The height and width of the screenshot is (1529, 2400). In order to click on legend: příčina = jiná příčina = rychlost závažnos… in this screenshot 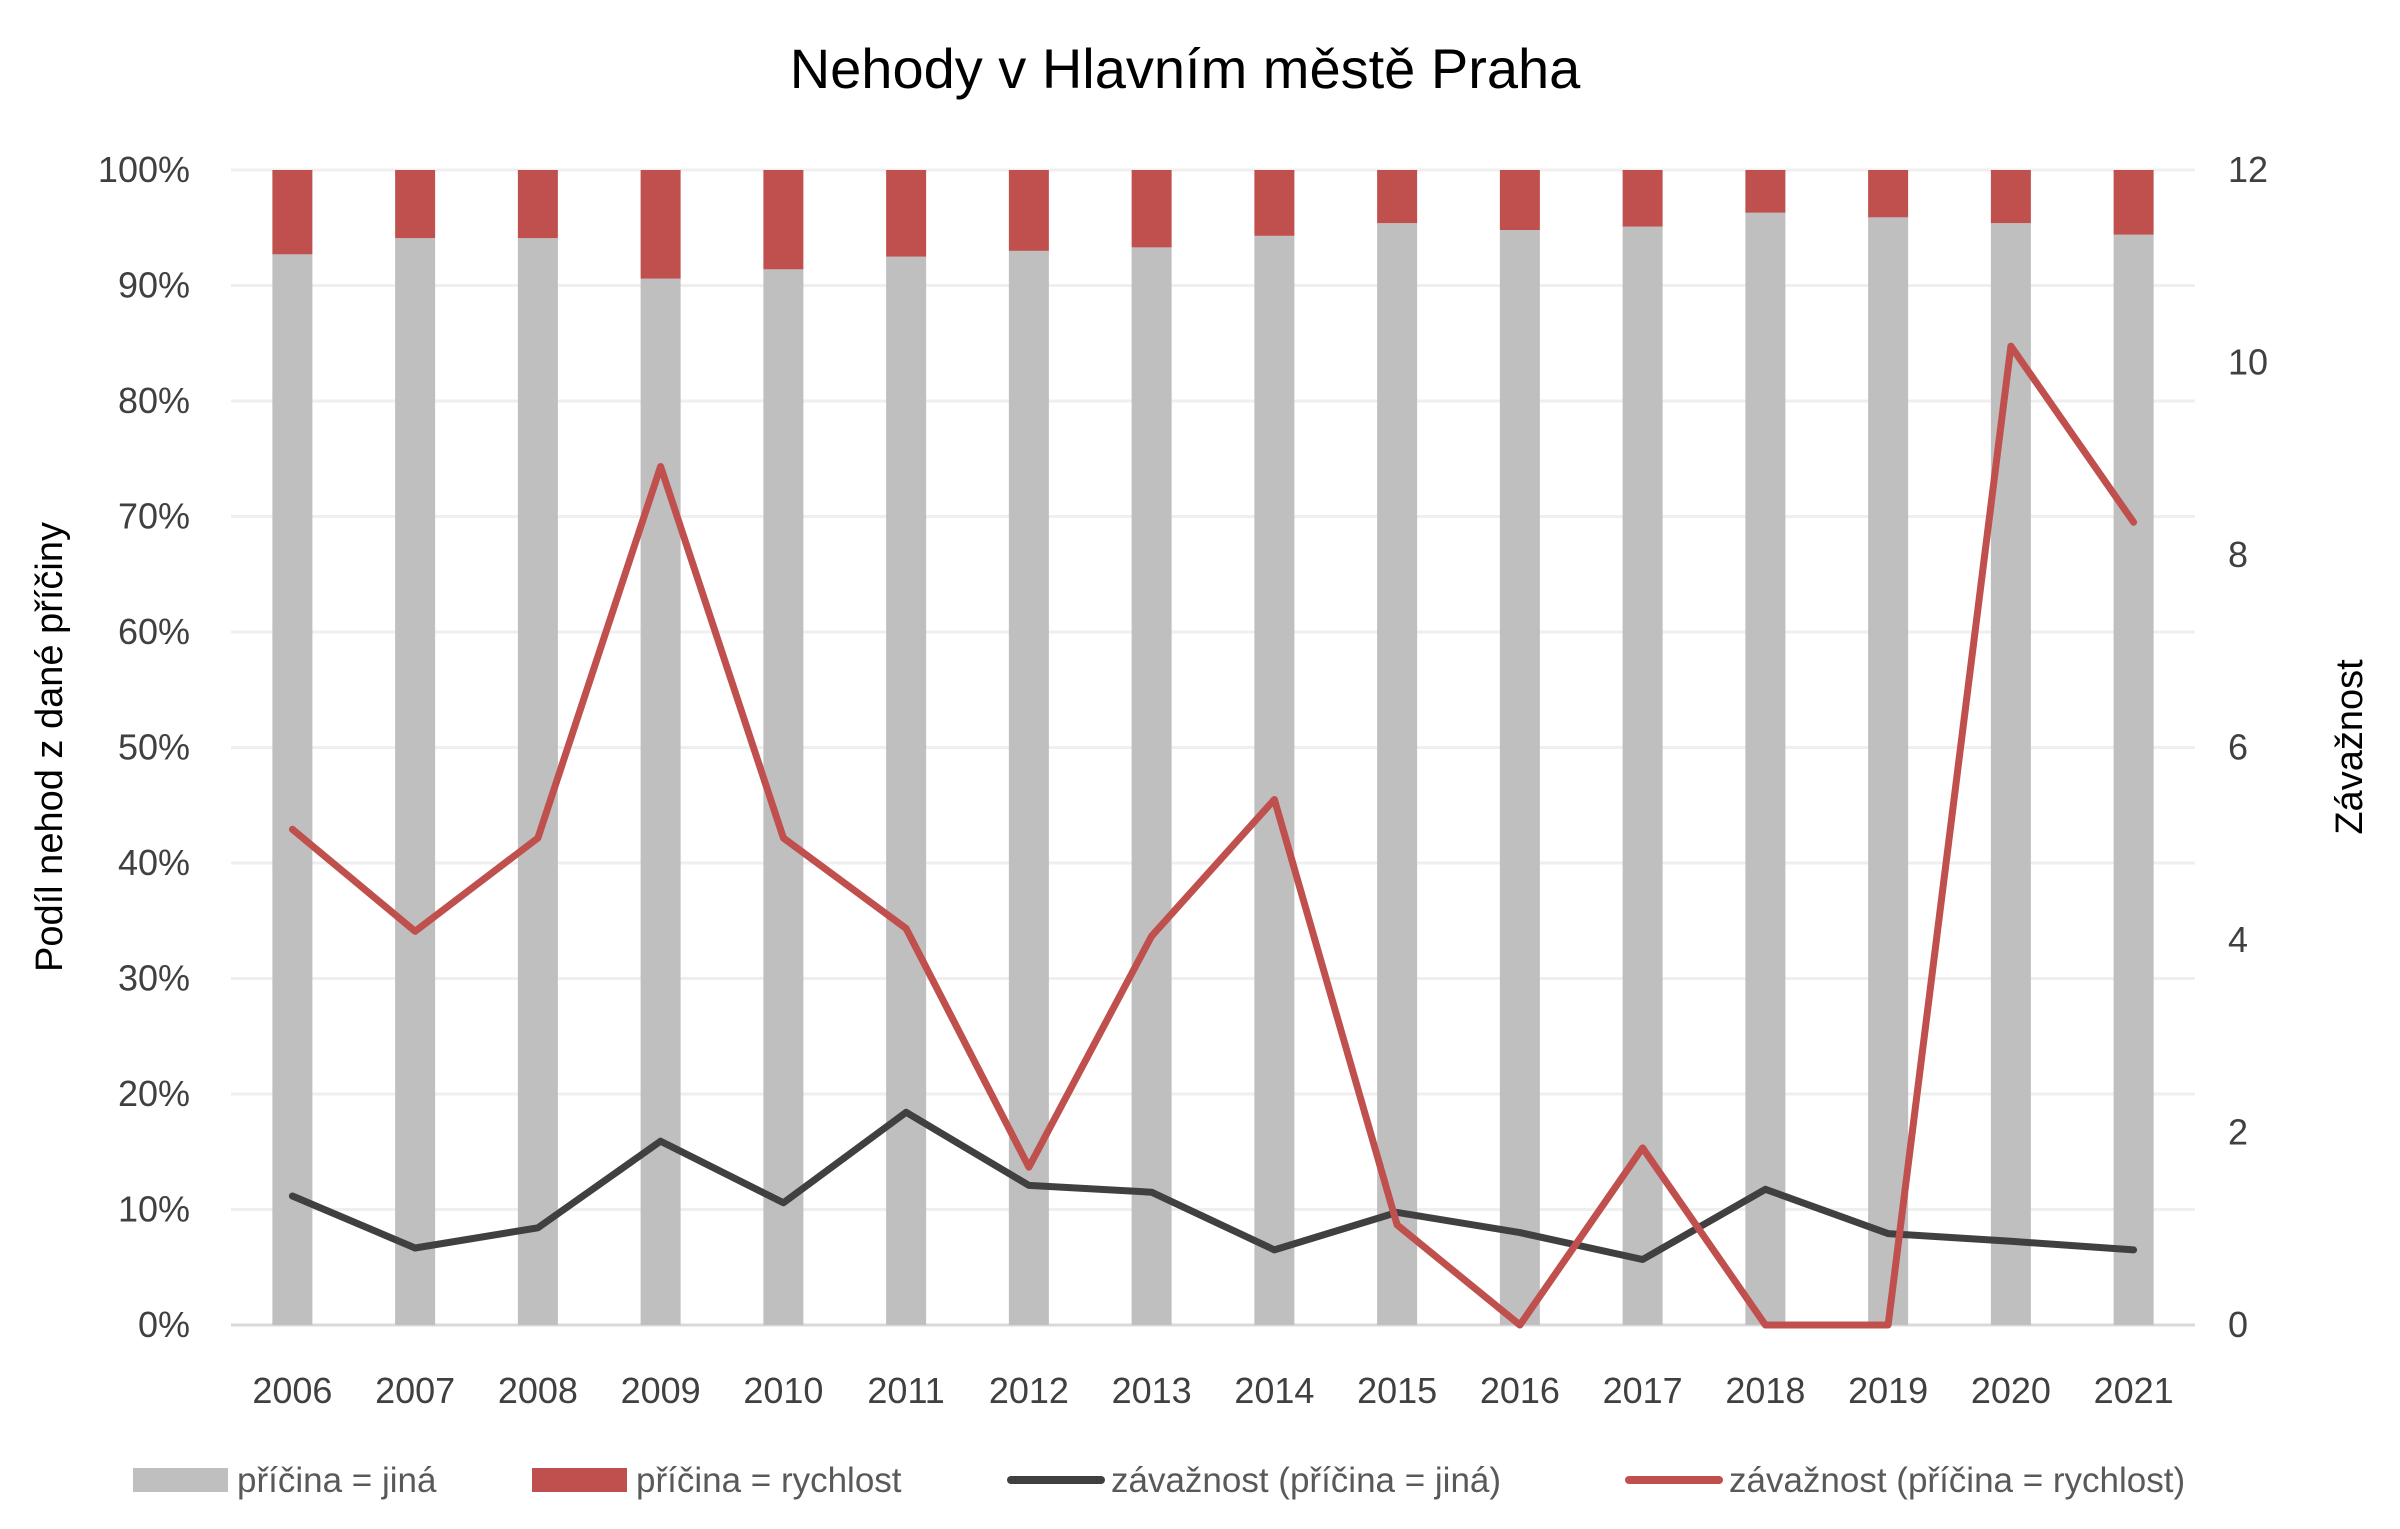, I will do `click(1159, 1480)`.